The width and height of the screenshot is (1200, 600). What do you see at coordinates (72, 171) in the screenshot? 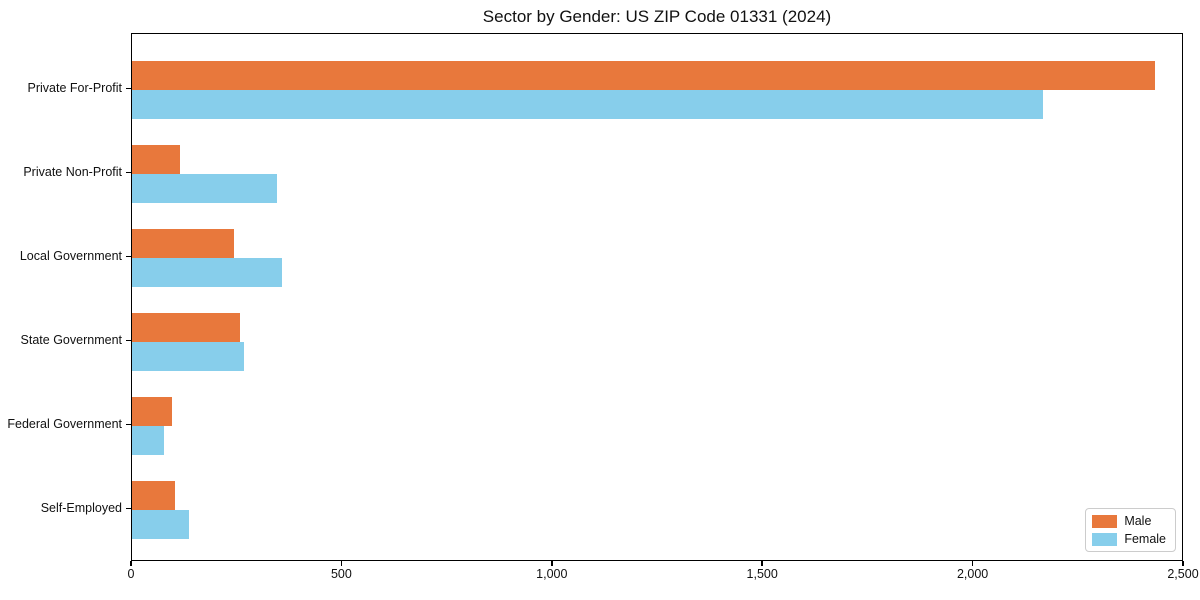
I see `ytick-label-private-non-profit: Private Non-Profit` at bounding box center [72, 171].